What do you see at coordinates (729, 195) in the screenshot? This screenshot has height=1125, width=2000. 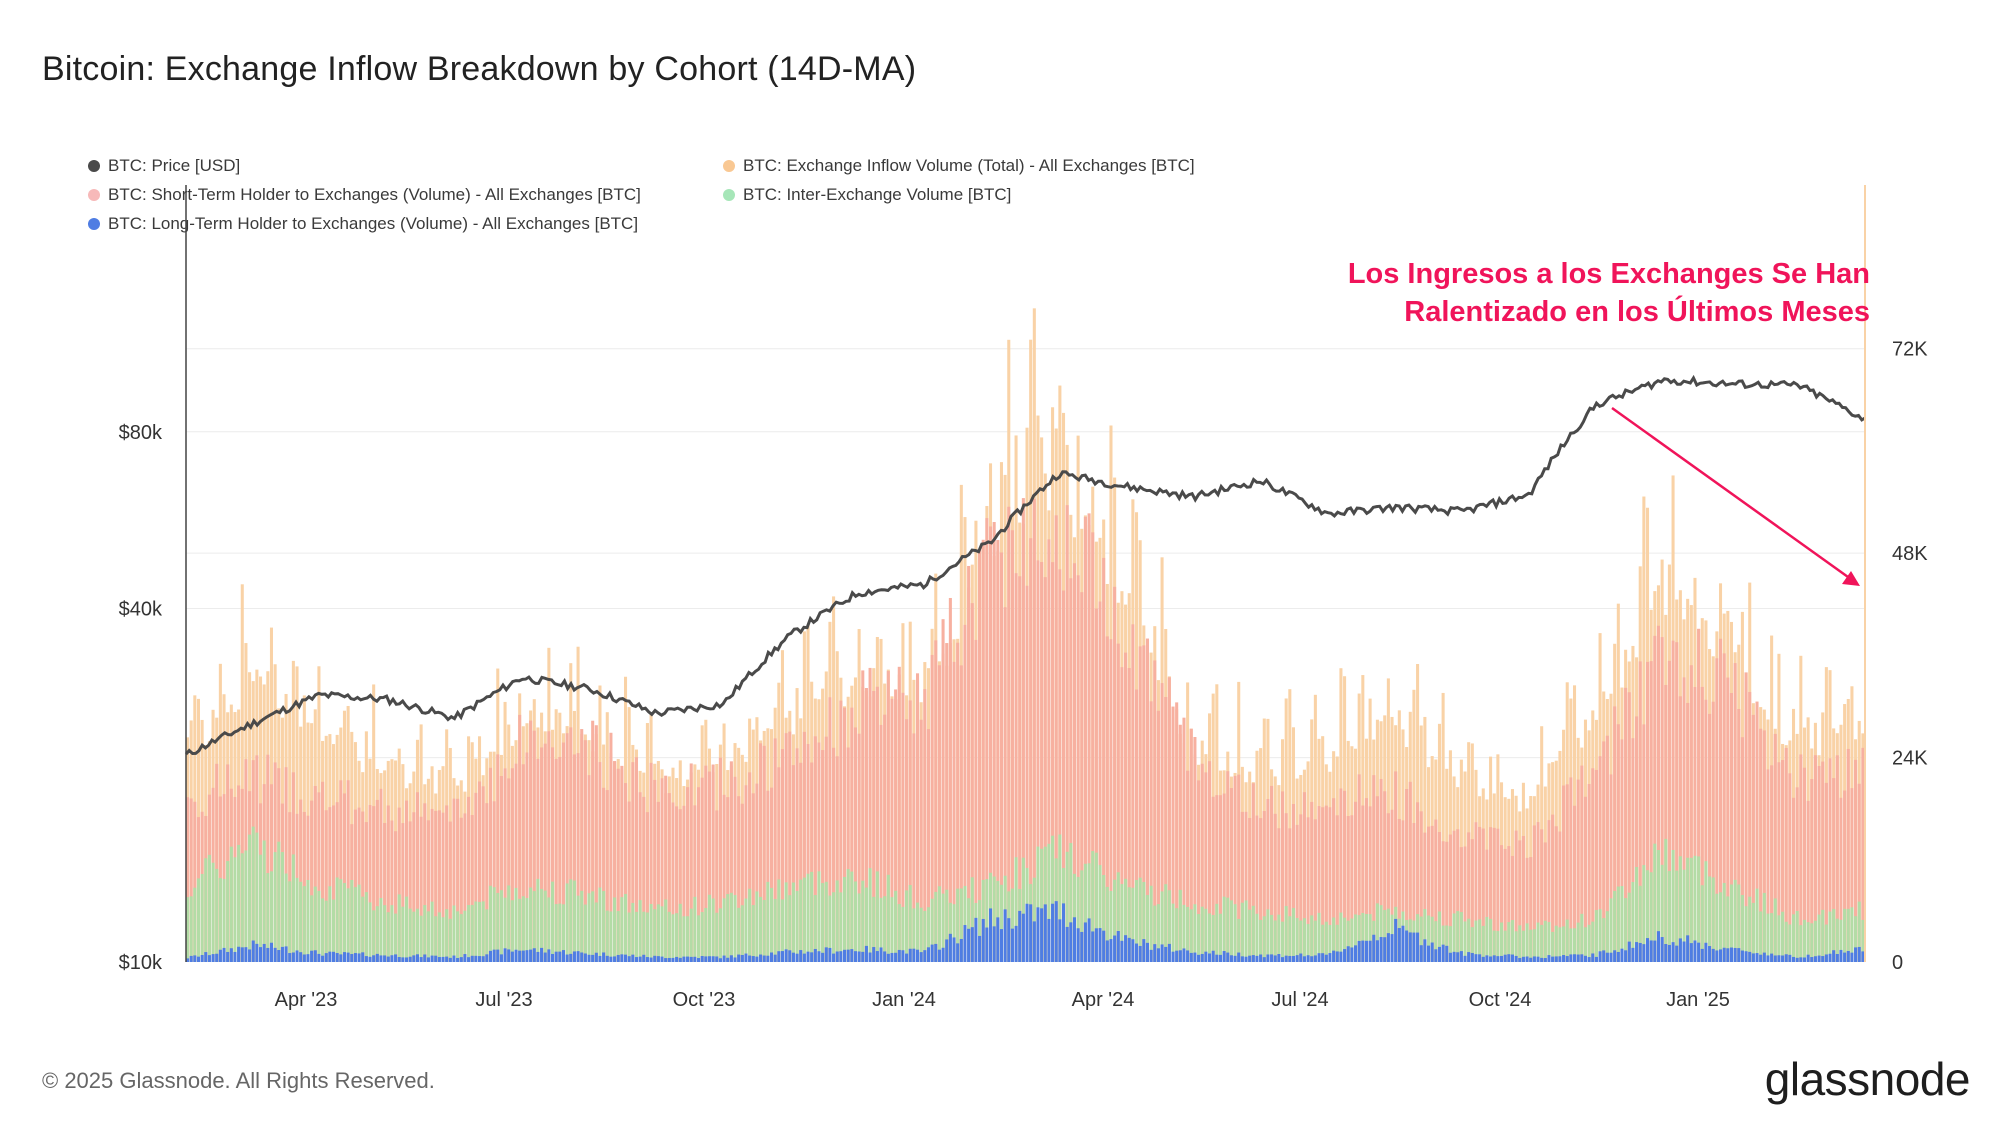 I see `legend-dot-inter-exchange` at bounding box center [729, 195].